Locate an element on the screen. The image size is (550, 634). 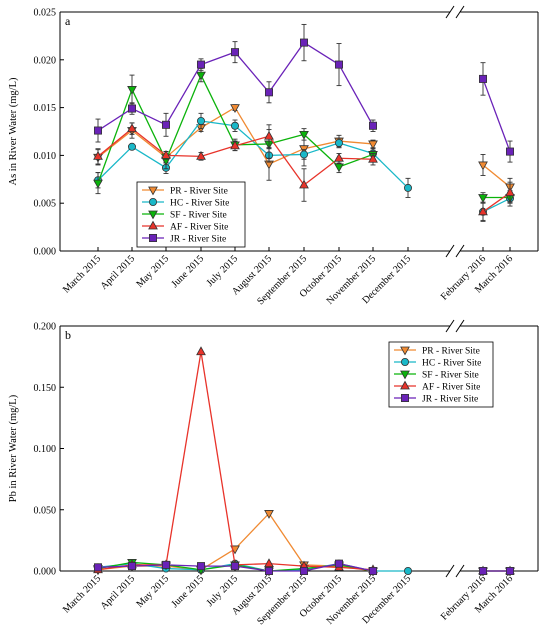
legend-label: HC - River Site is located at coordinates (199, 204).